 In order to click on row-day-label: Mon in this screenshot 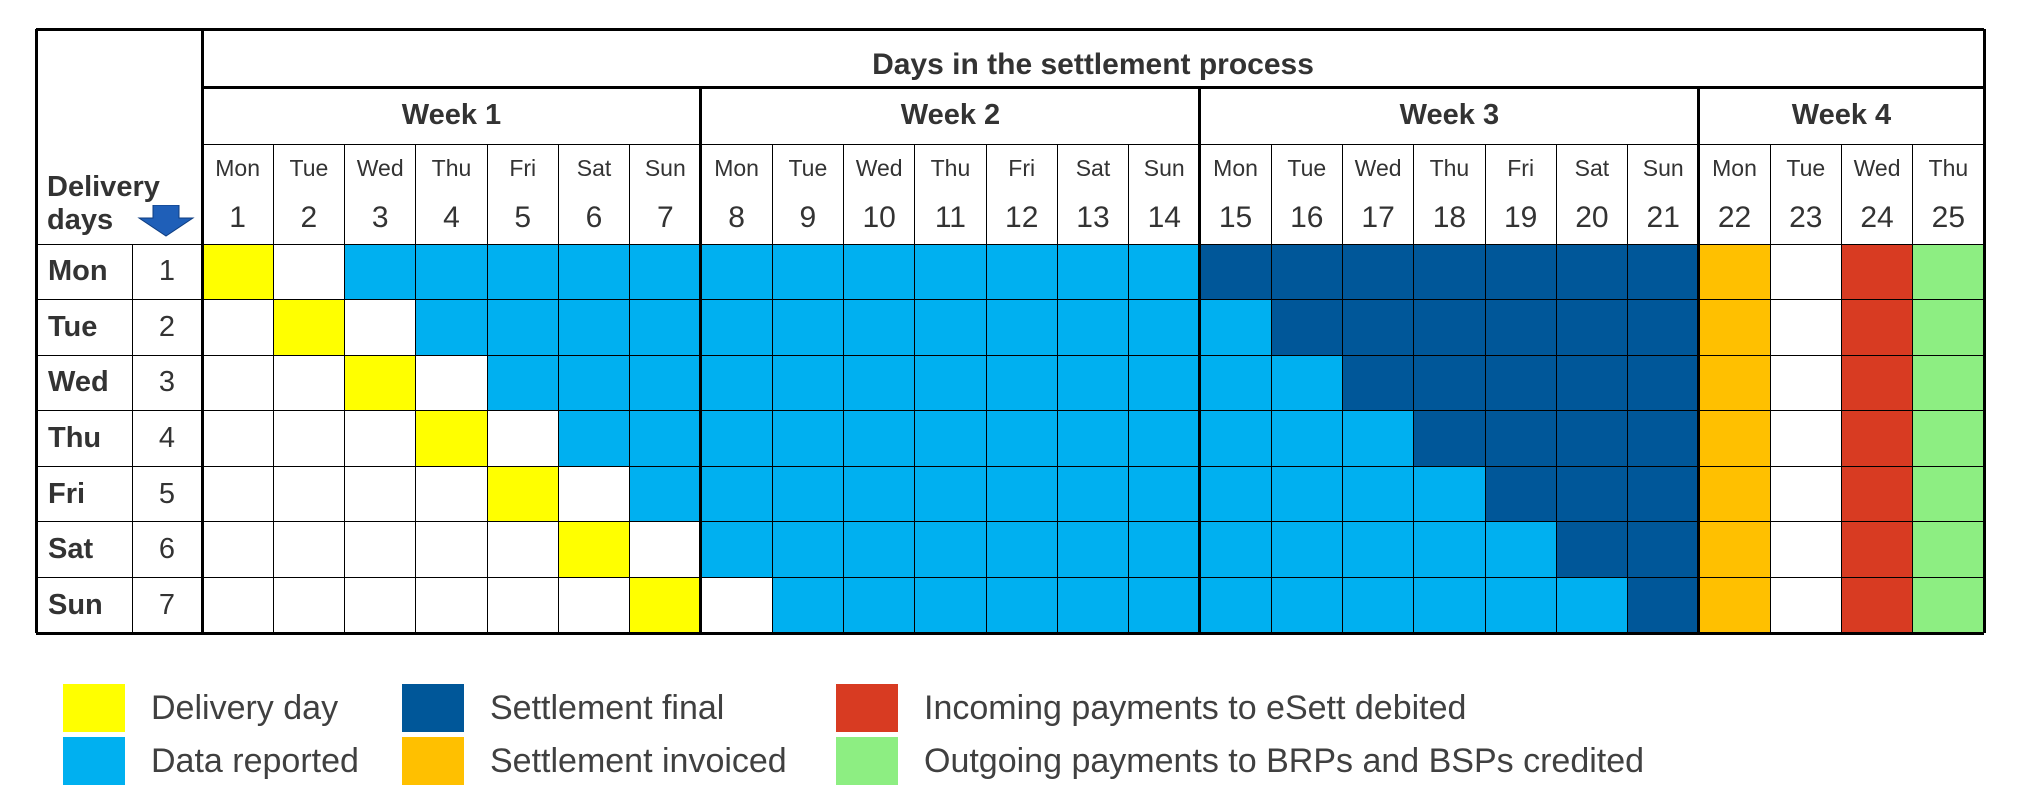, I will do `click(78, 271)`.